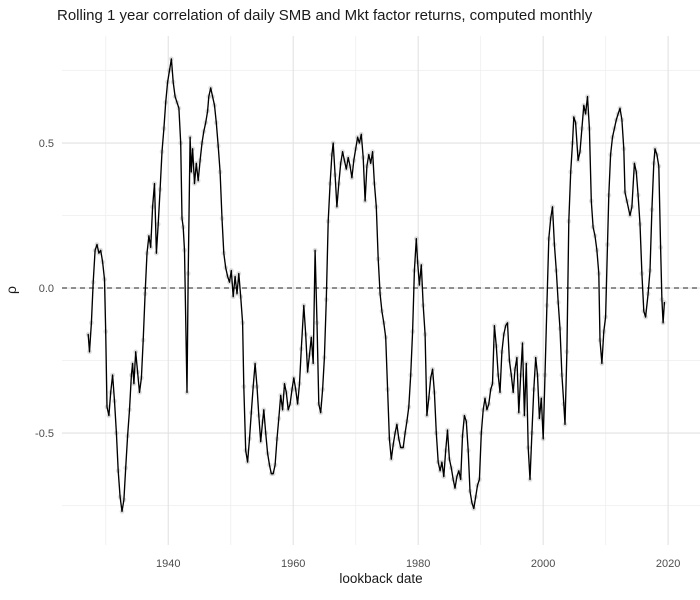  What do you see at coordinates (168, 564) in the screenshot?
I see `x-tick-label: 1940` at bounding box center [168, 564].